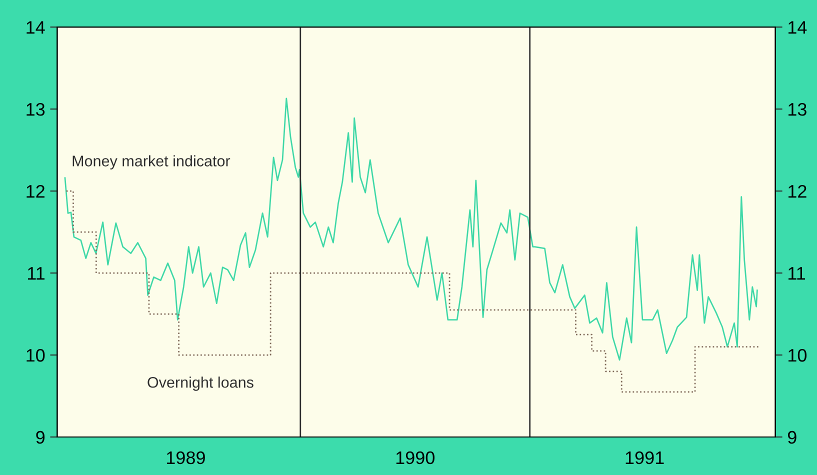 This screenshot has width=817, height=475. Describe the element at coordinates (40, 437) in the screenshot. I see `y-tick-label: 9` at that location.